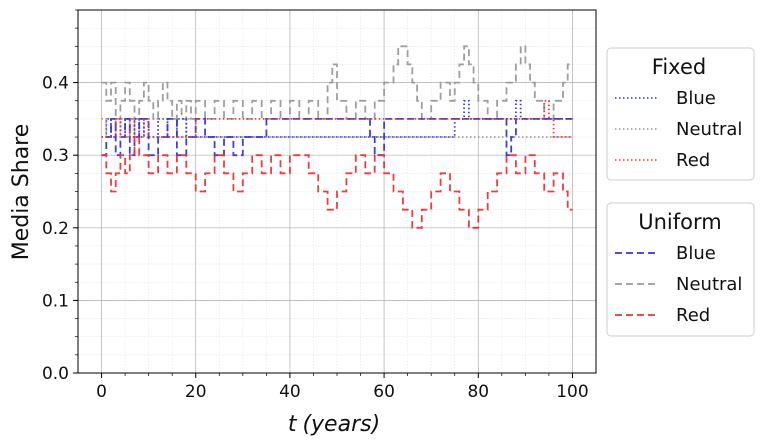 This screenshot has height=446, width=763. I want to click on x-axis-unit: (years), so click(341, 424).